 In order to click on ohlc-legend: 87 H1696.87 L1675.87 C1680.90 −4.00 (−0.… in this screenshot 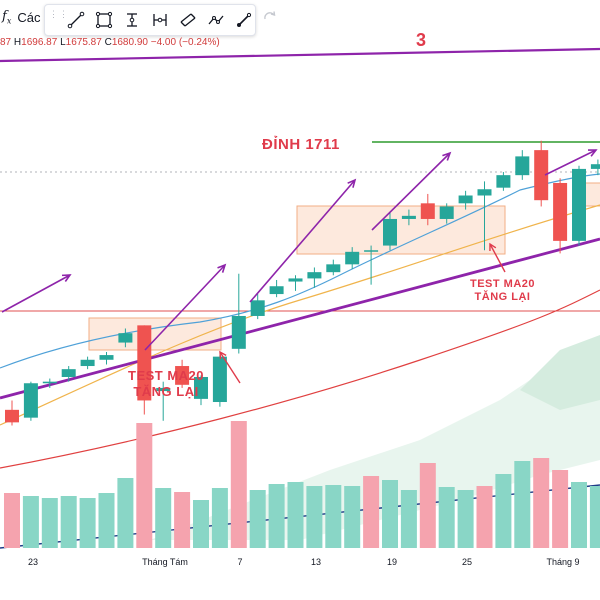, I will do `click(110, 42)`.